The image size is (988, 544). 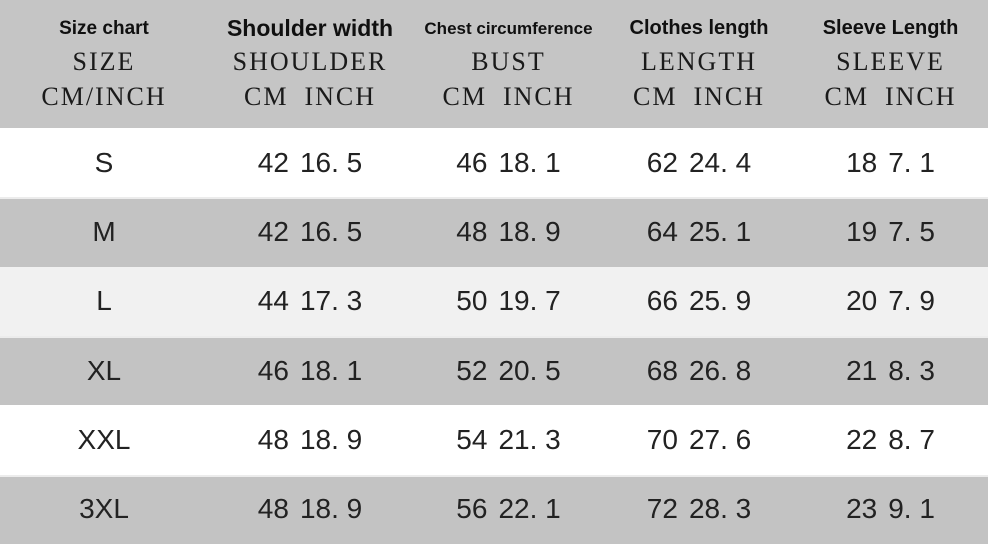 I want to click on length-value-cell: 72 28. 3, so click(x=699, y=509).